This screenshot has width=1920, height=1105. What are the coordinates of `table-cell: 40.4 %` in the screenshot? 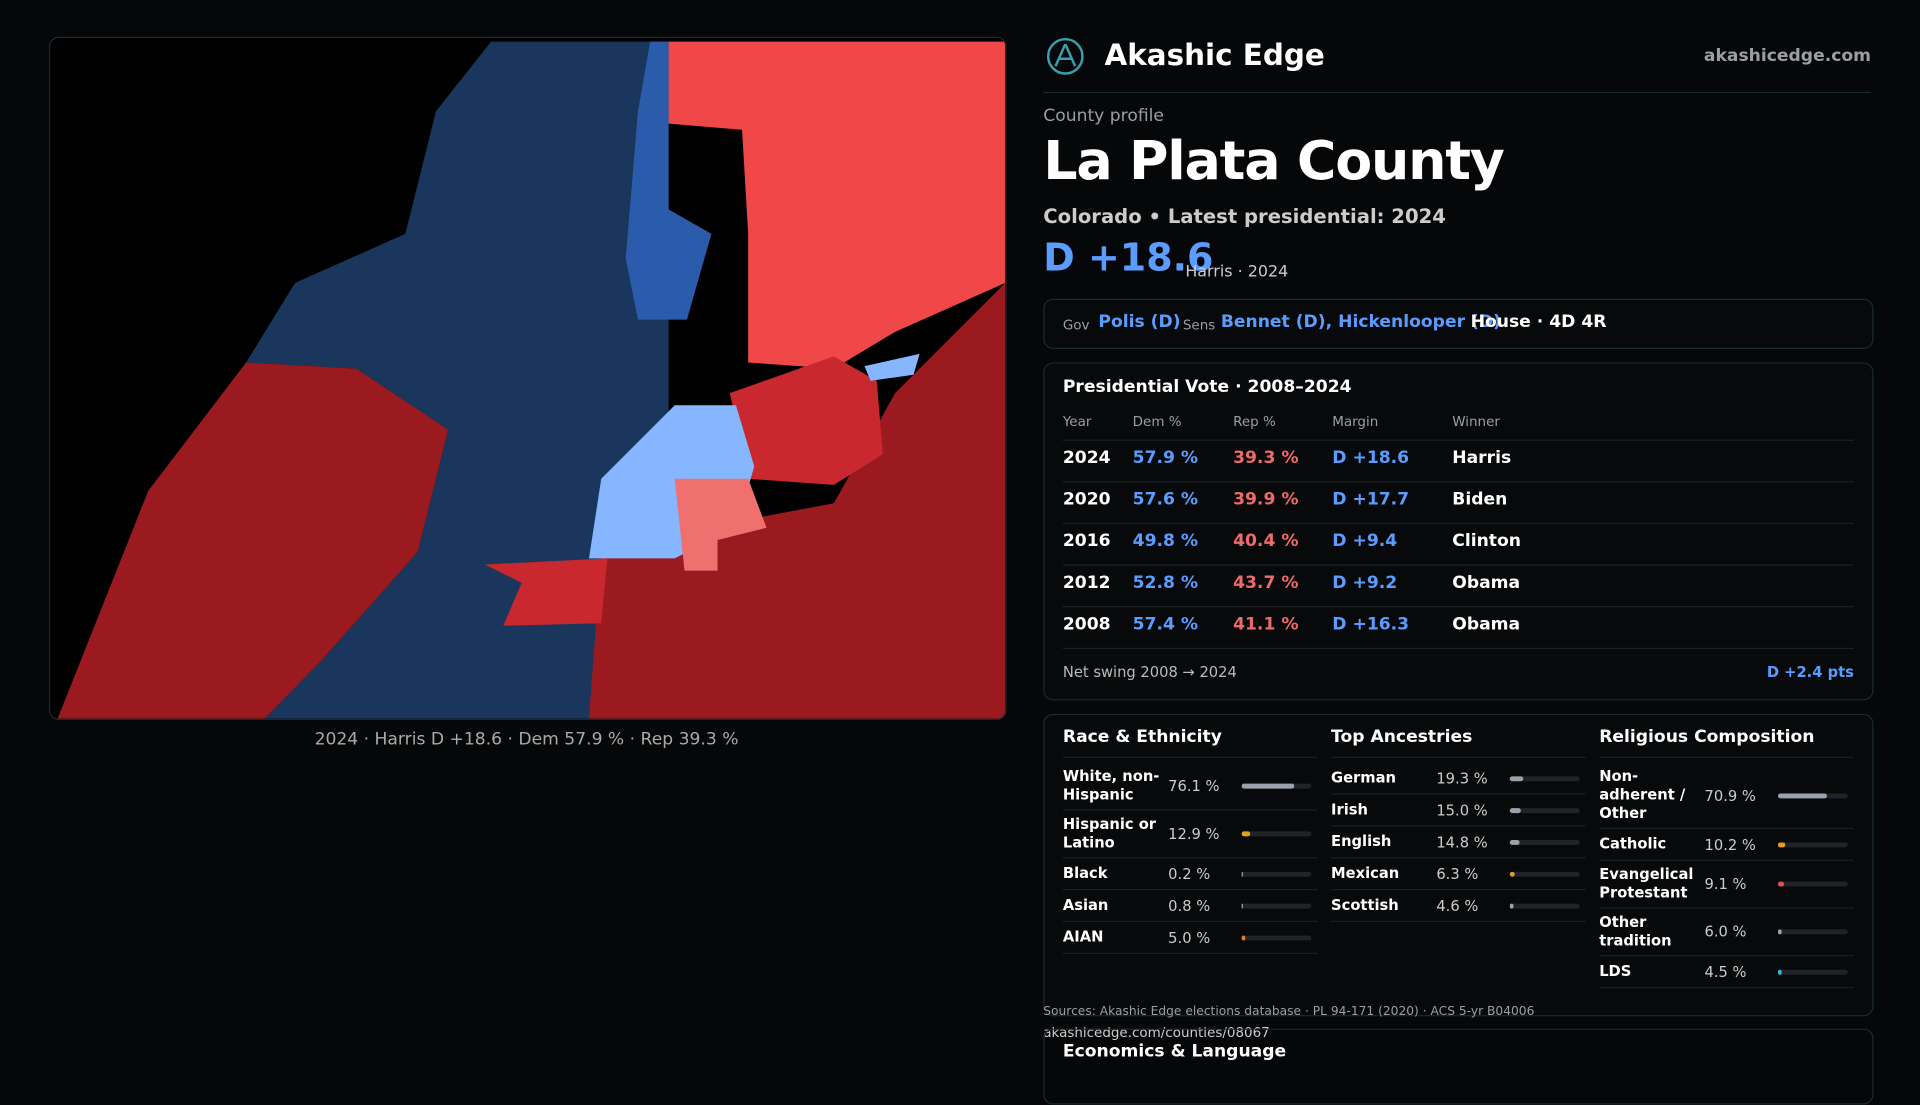 It's located at (1265, 541).